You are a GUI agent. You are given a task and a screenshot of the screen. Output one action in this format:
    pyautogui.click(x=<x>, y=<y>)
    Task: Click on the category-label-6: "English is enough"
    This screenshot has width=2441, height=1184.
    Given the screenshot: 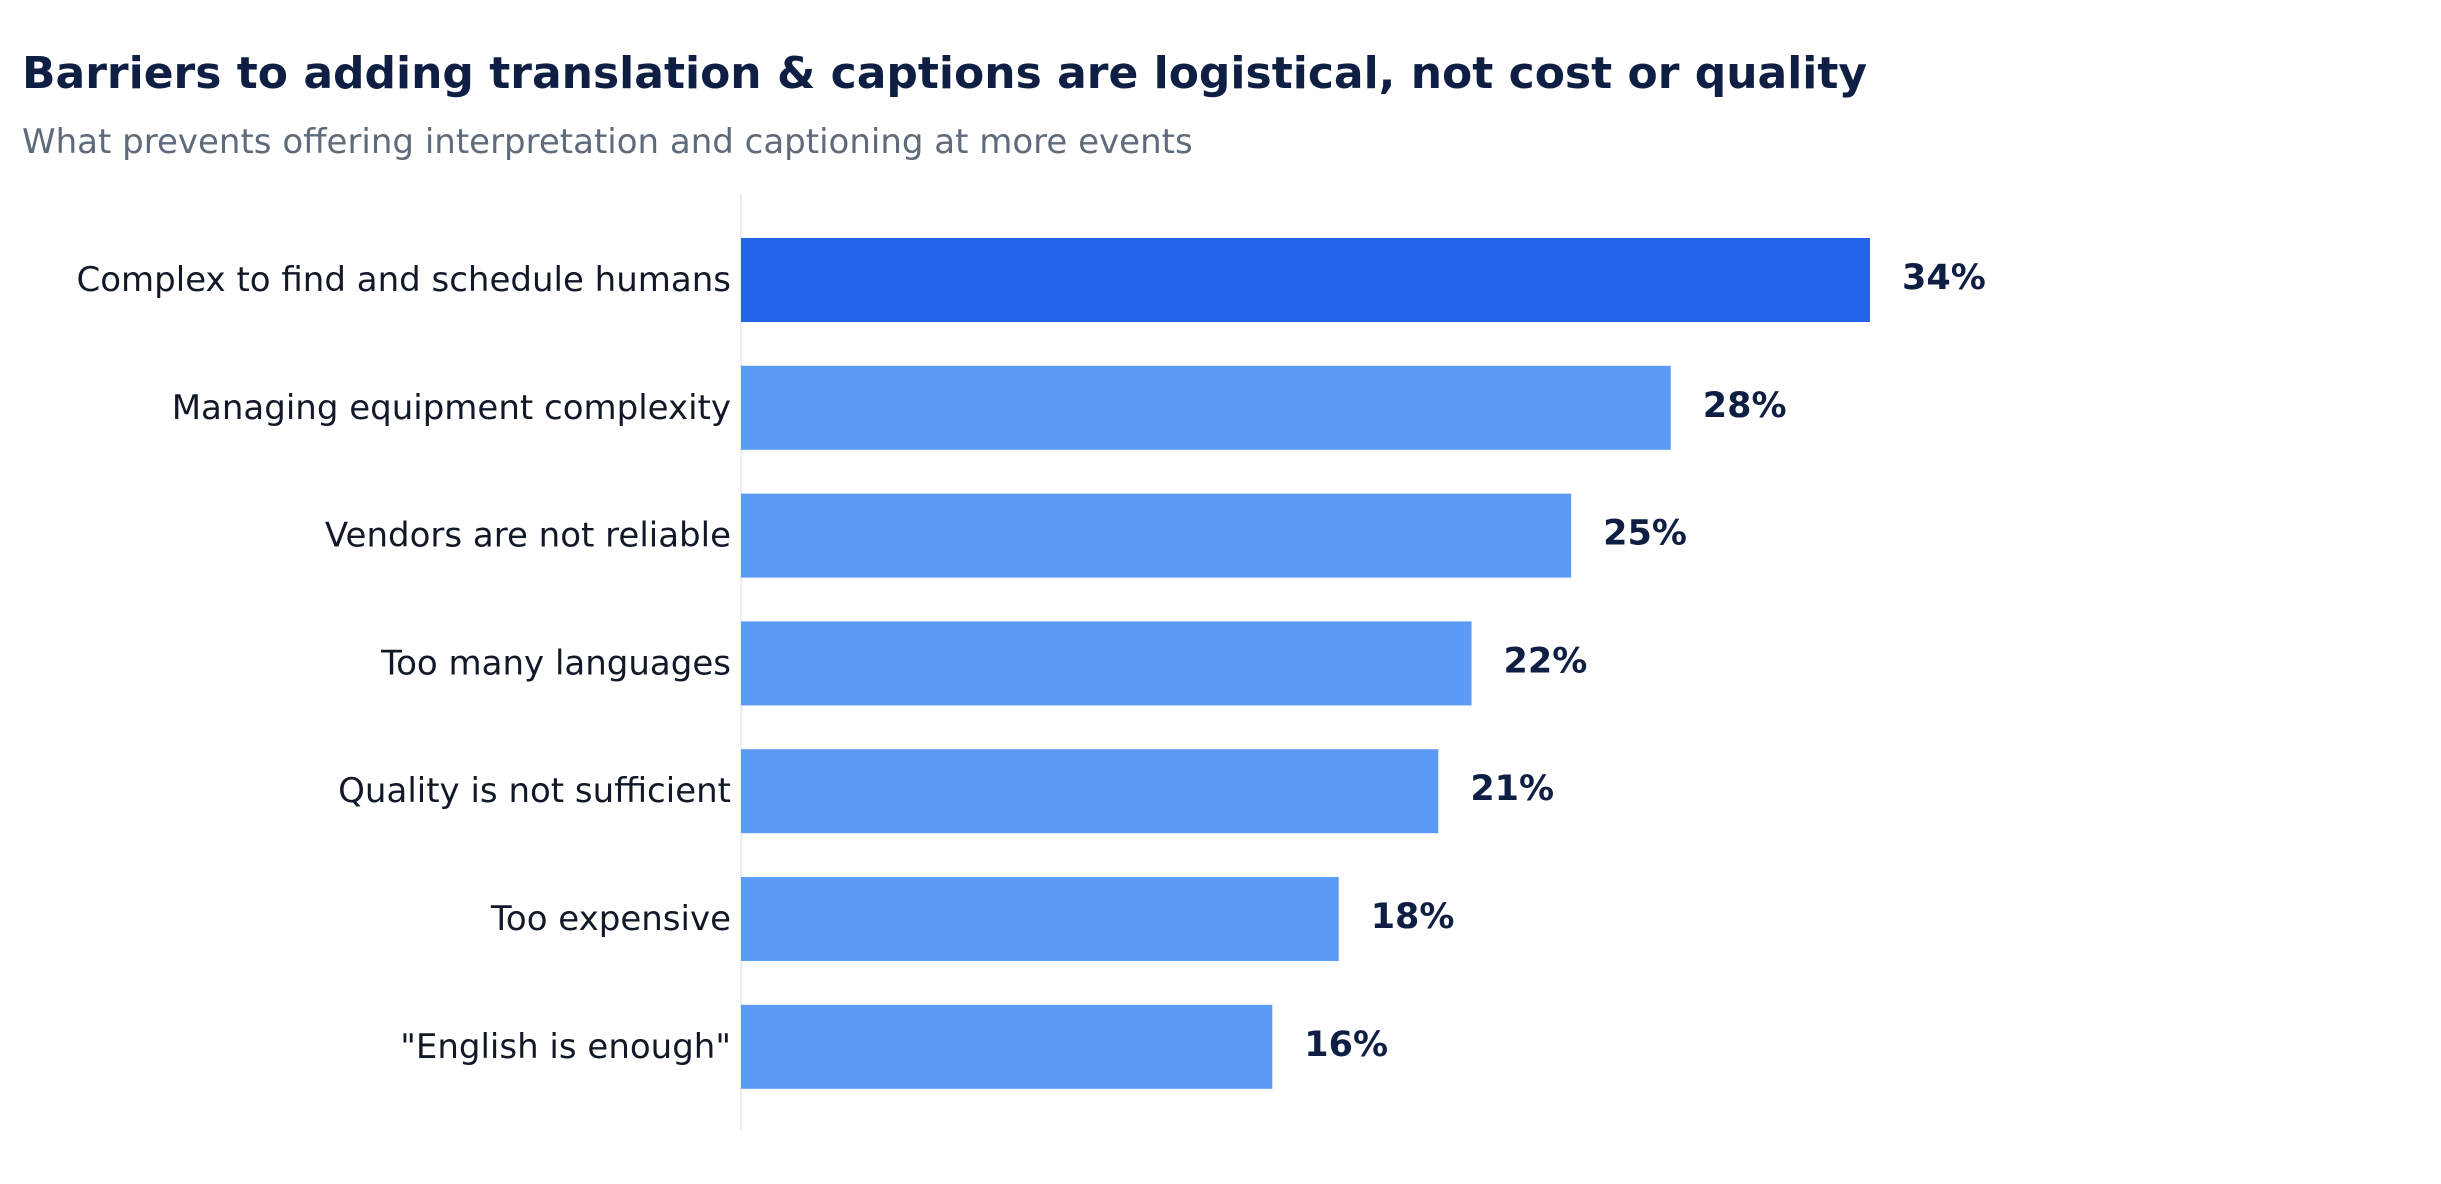 What is the action you would take?
    pyautogui.click(x=565, y=1047)
    